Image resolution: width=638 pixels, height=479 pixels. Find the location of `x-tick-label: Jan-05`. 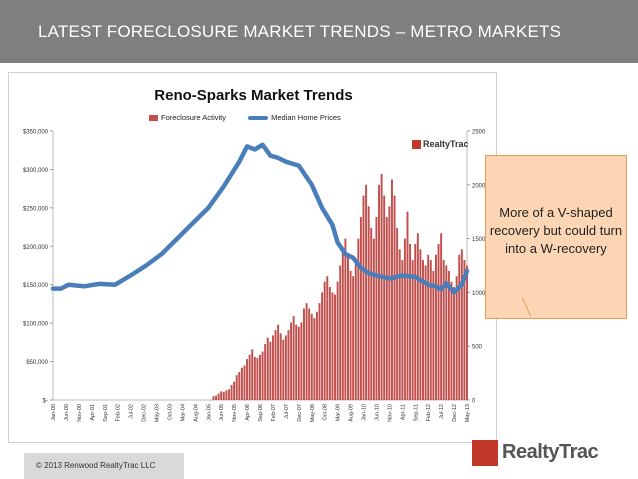

x-tick-label: Jan-05 is located at coordinates (209, 412).